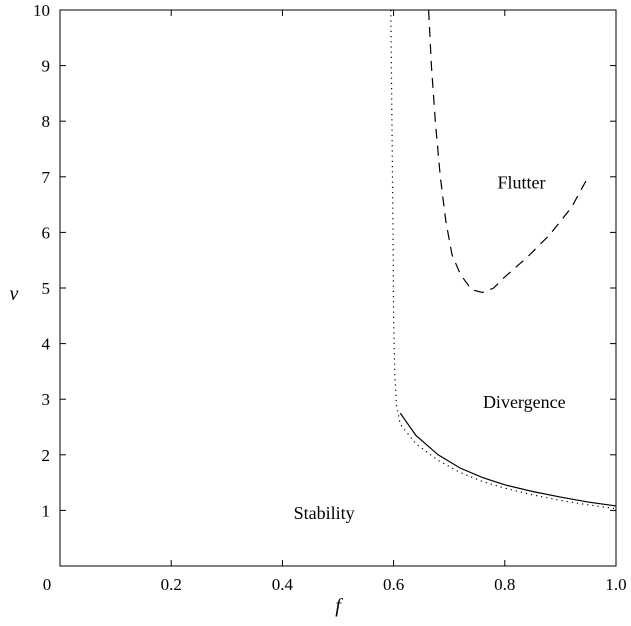  Describe the element at coordinates (47, 584) in the screenshot. I see `x-tick-label: 0` at that location.